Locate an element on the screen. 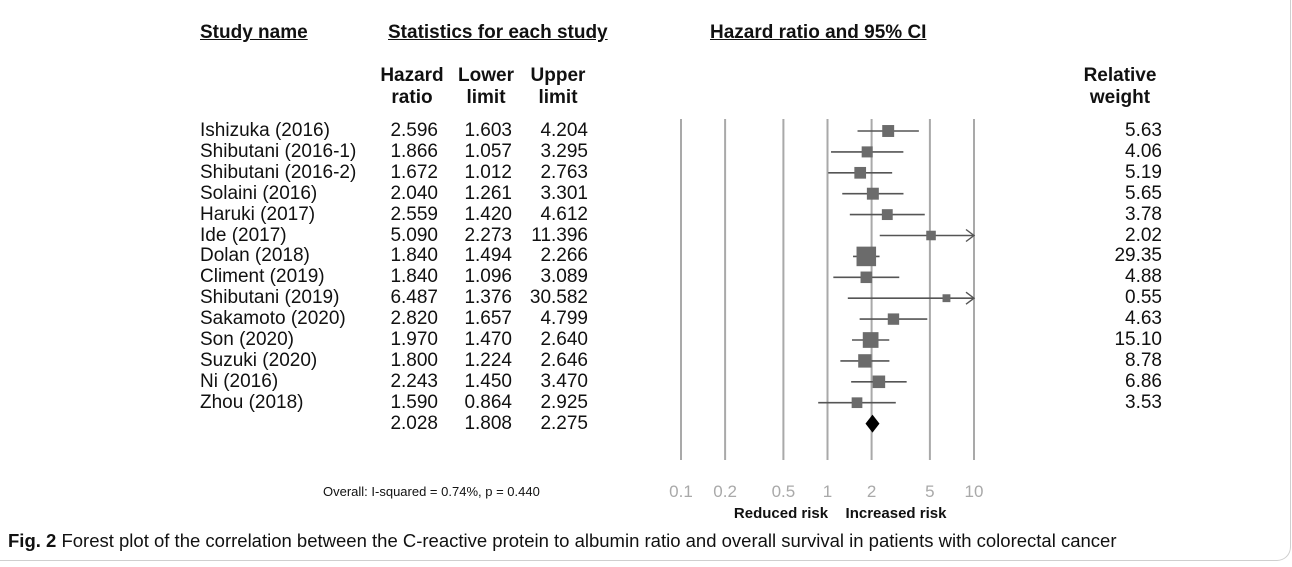 The height and width of the screenshot is (567, 1292). overall-hazard-ratio: 2.028 is located at coordinates (414, 423).